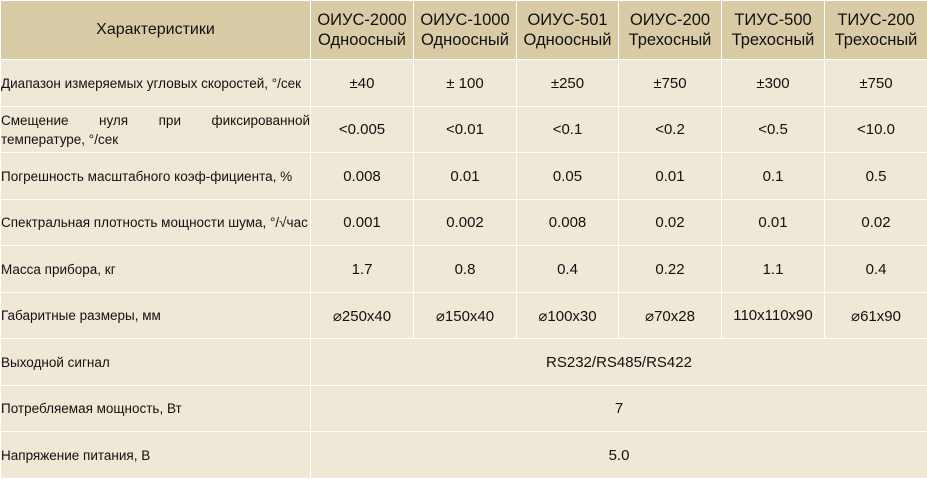  Describe the element at coordinates (876, 130) in the screenshot. I see `table-cell: <10.0` at that location.